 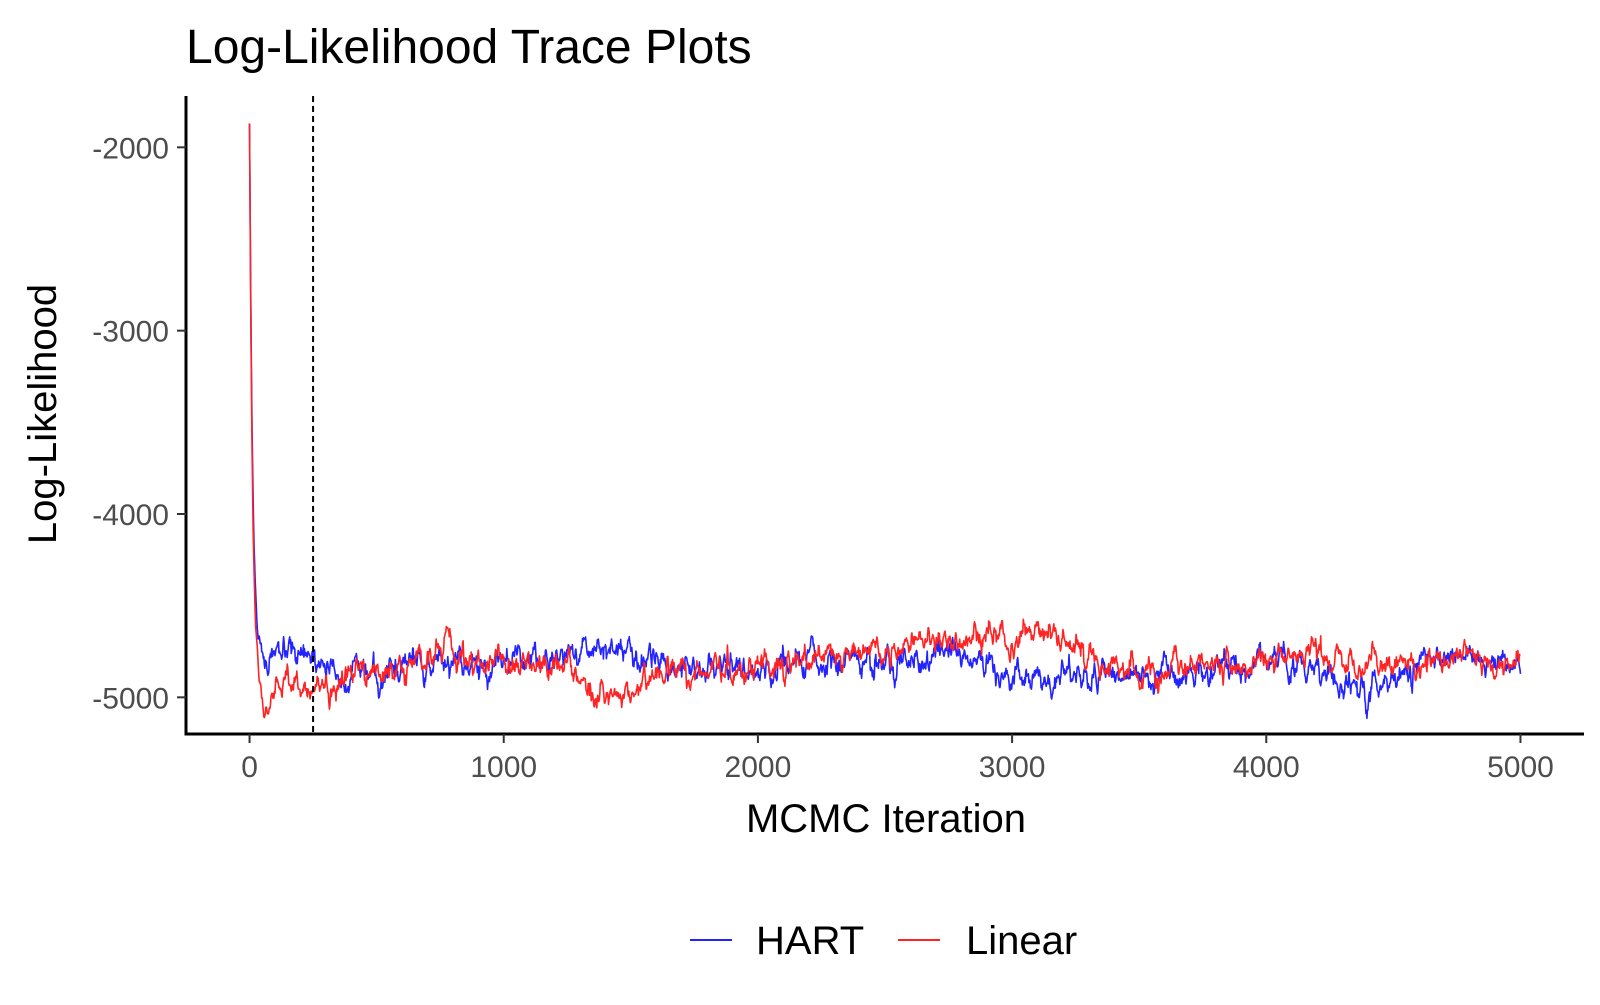 I want to click on x-axis-title: MCMC Iteration, so click(x=886, y=819).